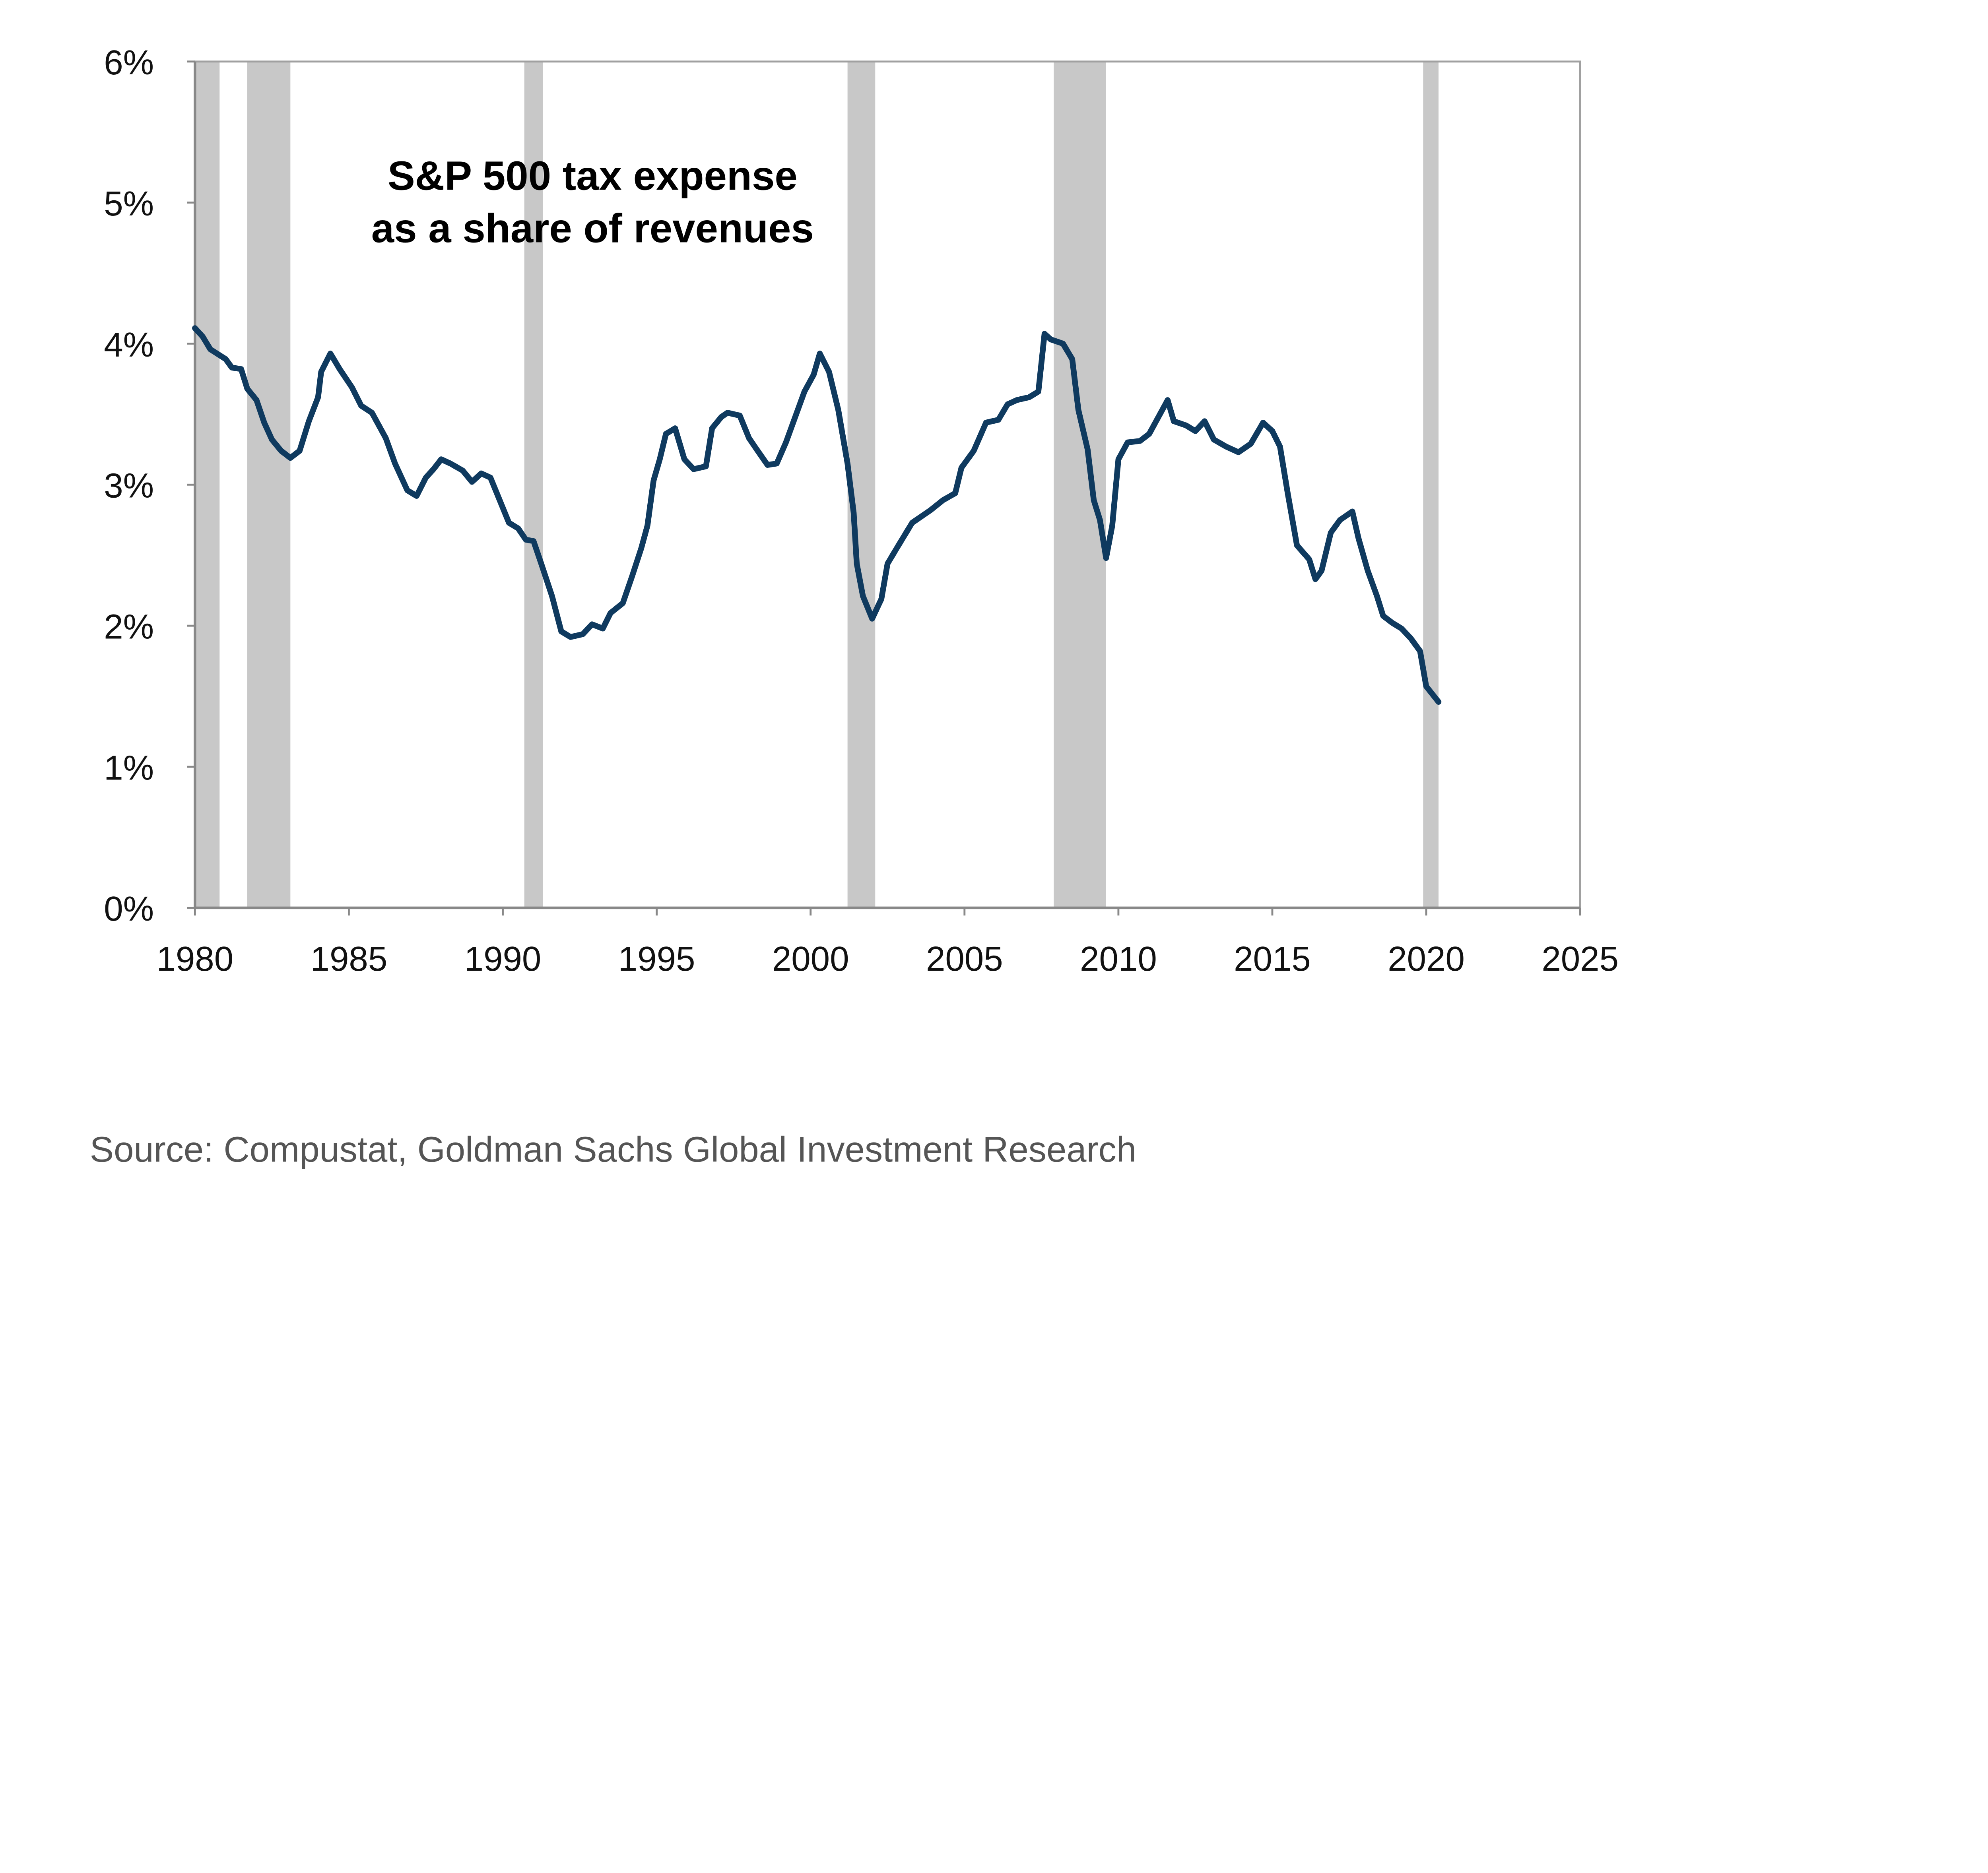 Image resolution: width=1988 pixels, height=1873 pixels. What do you see at coordinates (129, 63) in the screenshot?
I see `y-tick-label: 6%` at bounding box center [129, 63].